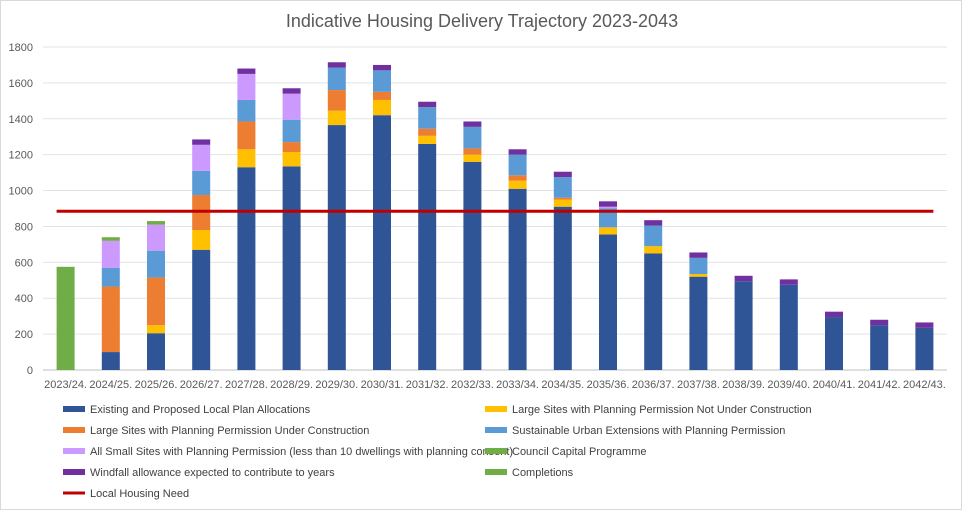 The width and height of the screenshot is (962, 511). Describe the element at coordinates (24, 299) in the screenshot. I see `y-tick-label: 400` at that location.